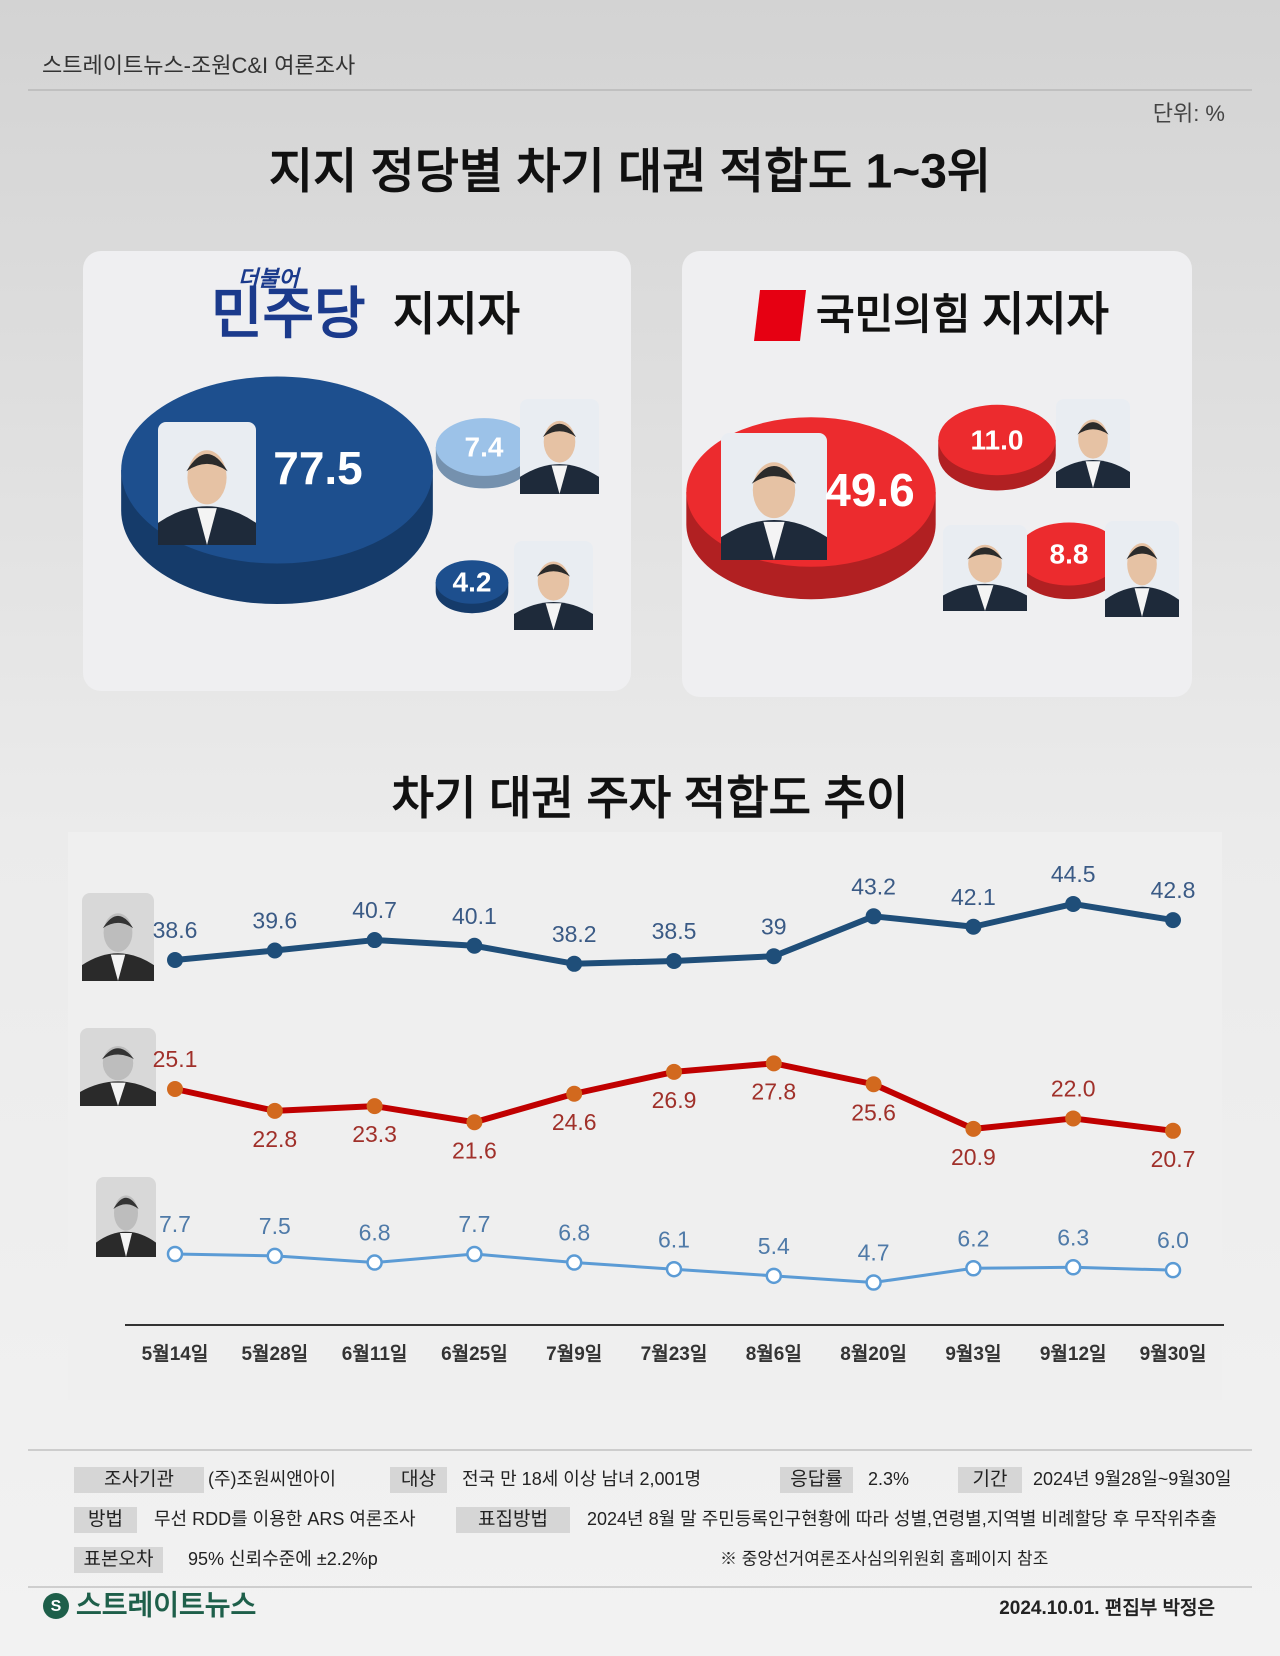 Image resolution: width=1280 pixels, height=1656 pixels. What do you see at coordinates (674, 1239) in the screenshot?
I see `value-label: 6.1` at bounding box center [674, 1239].